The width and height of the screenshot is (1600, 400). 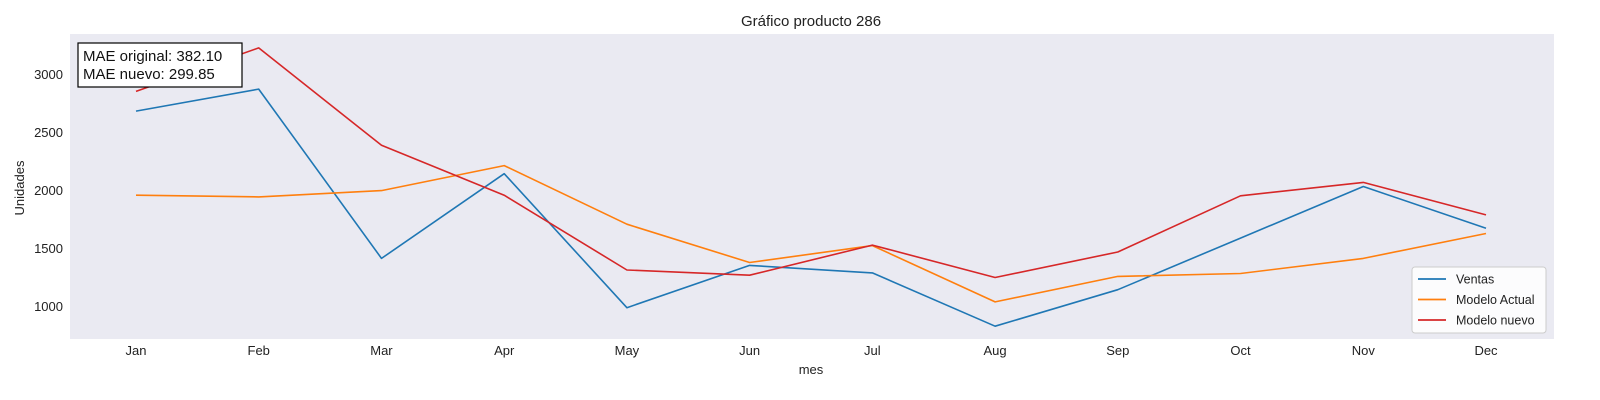 I want to click on y-tick-label: 3000, so click(x=48, y=74).